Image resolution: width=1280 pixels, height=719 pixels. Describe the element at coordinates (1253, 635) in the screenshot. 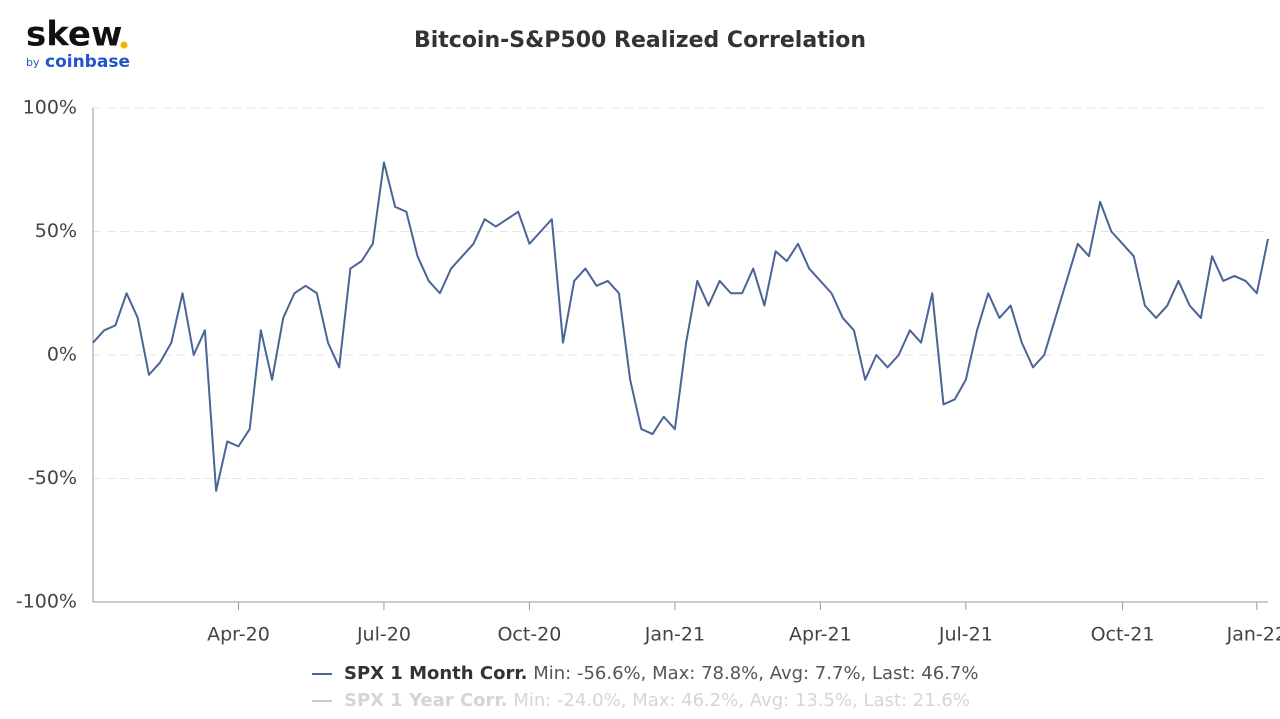

I see `x-tick-label: Jan-22` at that location.